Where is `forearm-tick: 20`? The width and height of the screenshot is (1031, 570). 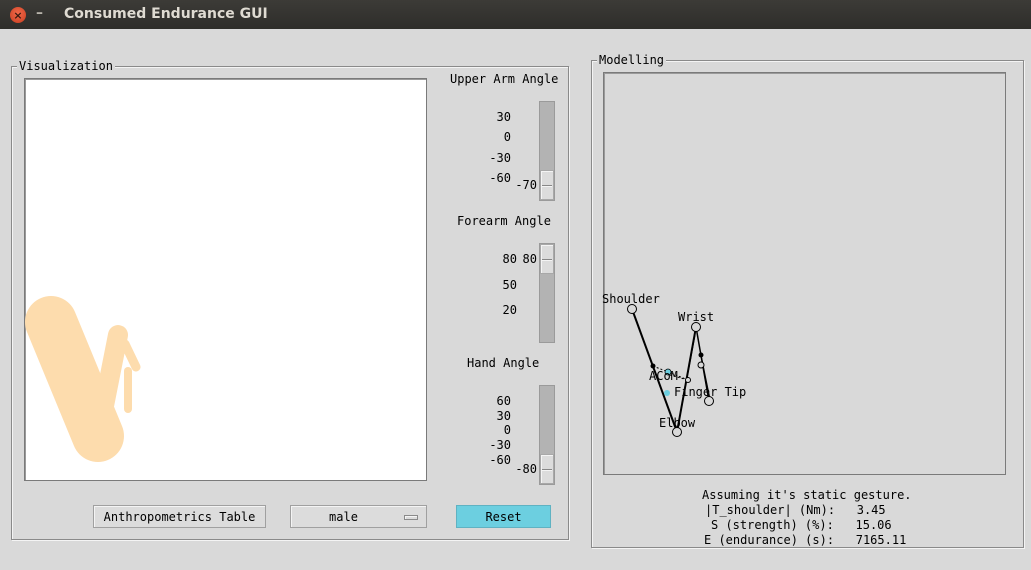
forearm-tick: 20 is located at coordinates (509, 310).